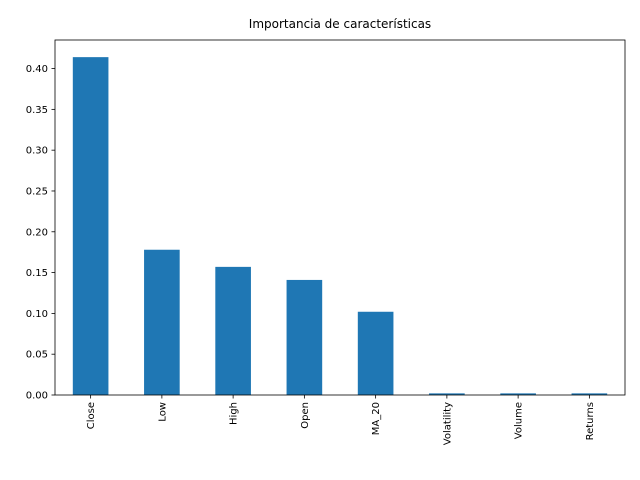 This screenshot has height=480, width=640. I want to click on y-tick-label: 0.30, so click(37, 151).